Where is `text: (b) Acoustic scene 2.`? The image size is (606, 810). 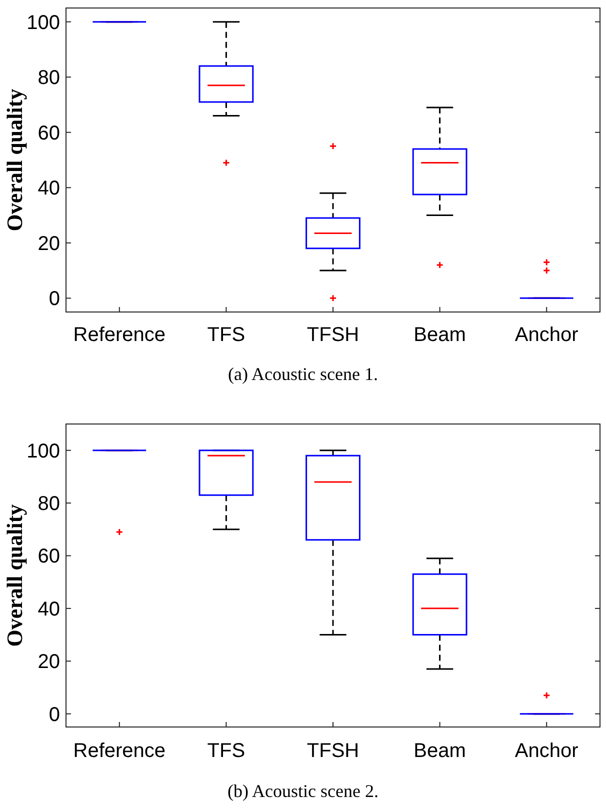 text: (b) Acoustic scene 2. is located at coordinates (303, 791).